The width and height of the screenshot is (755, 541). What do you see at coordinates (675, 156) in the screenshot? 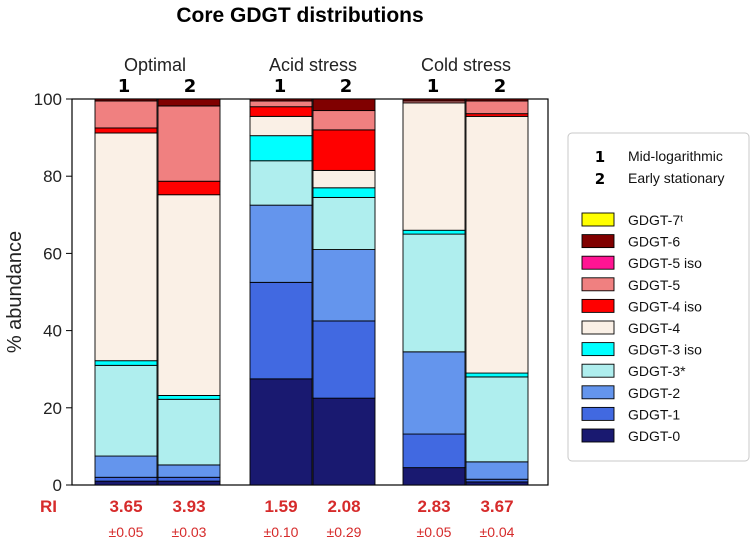
I see `legend-phase-label: Mid-logarithmic` at bounding box center [675, 156].